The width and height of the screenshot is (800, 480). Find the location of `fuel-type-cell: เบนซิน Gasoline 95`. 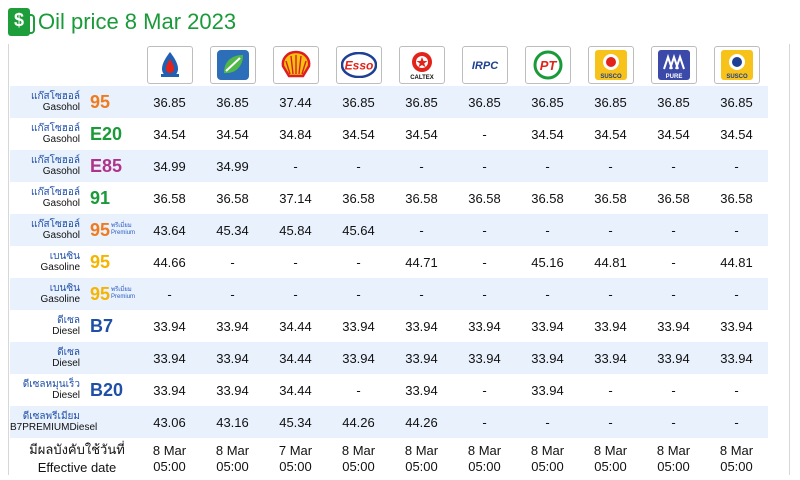

fuel-type-cell: เบนซิน Gasoline 95 is located at coordinates (74, 262).